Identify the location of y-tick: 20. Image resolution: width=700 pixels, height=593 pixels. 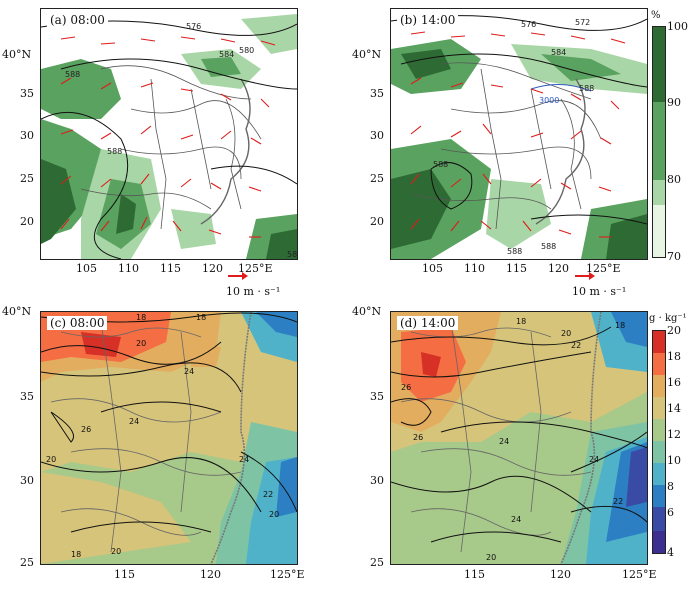
(27, 221).